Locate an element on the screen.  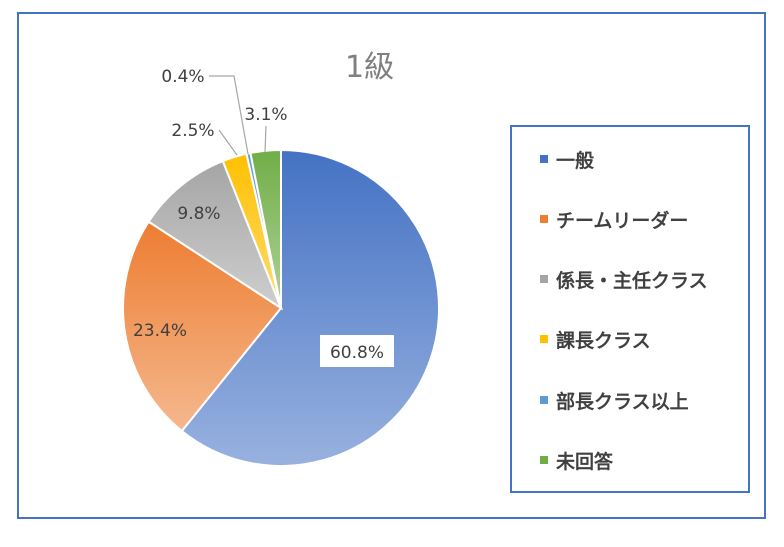
data-label-6: 3.1% is located at coordinates (265, 115).